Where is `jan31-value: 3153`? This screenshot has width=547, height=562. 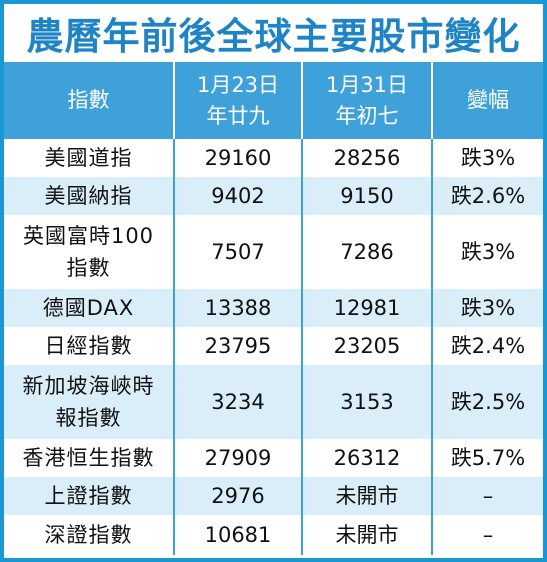
jan31-value: 3153 is located at coordinates (367, 402).